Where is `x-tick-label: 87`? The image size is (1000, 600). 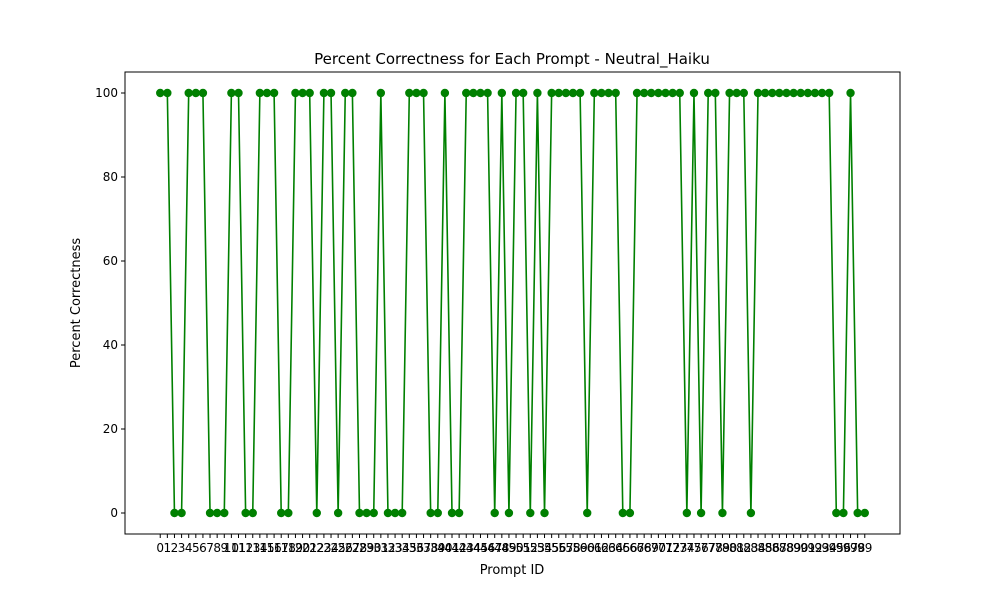 x-tick-label: 87 is located at coordinates (779, 548).